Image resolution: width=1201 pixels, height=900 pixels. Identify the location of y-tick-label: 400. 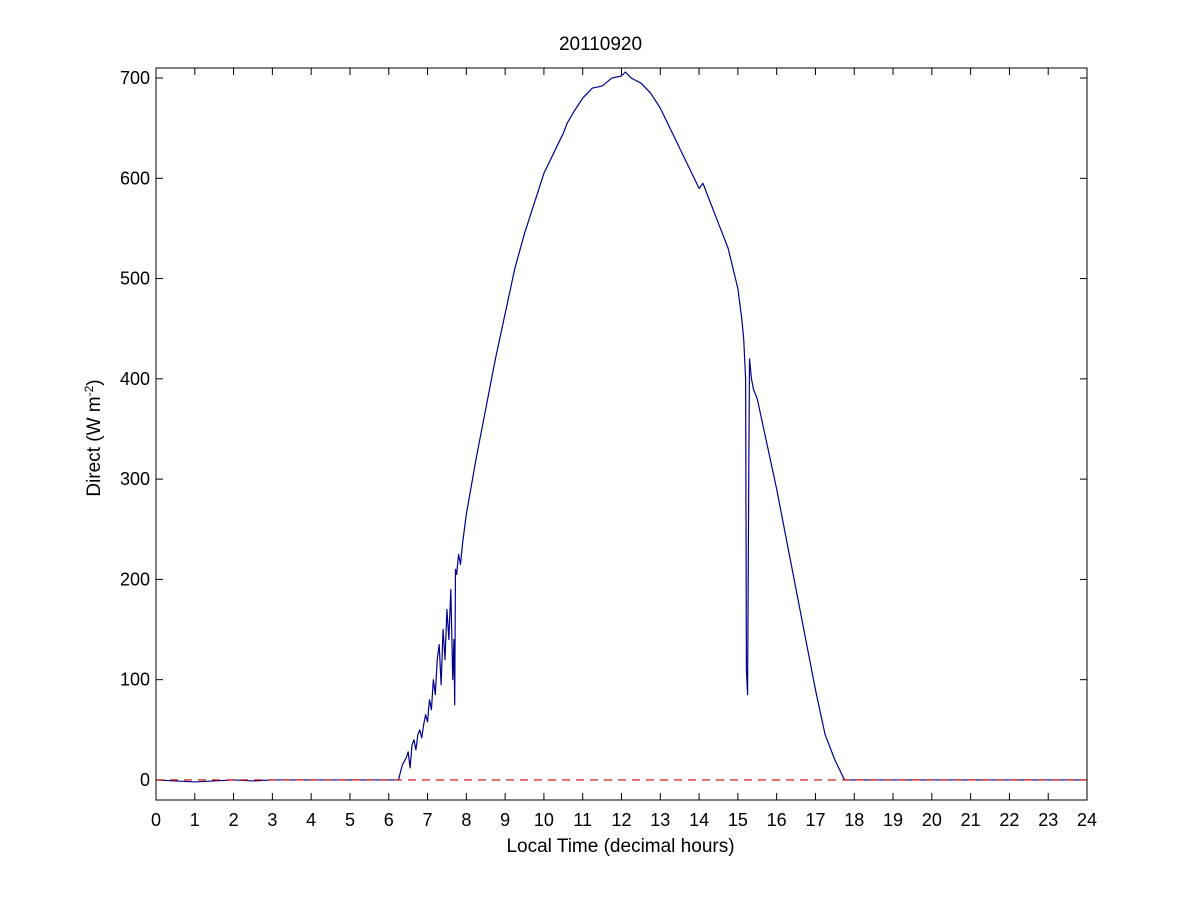
(135, 379).